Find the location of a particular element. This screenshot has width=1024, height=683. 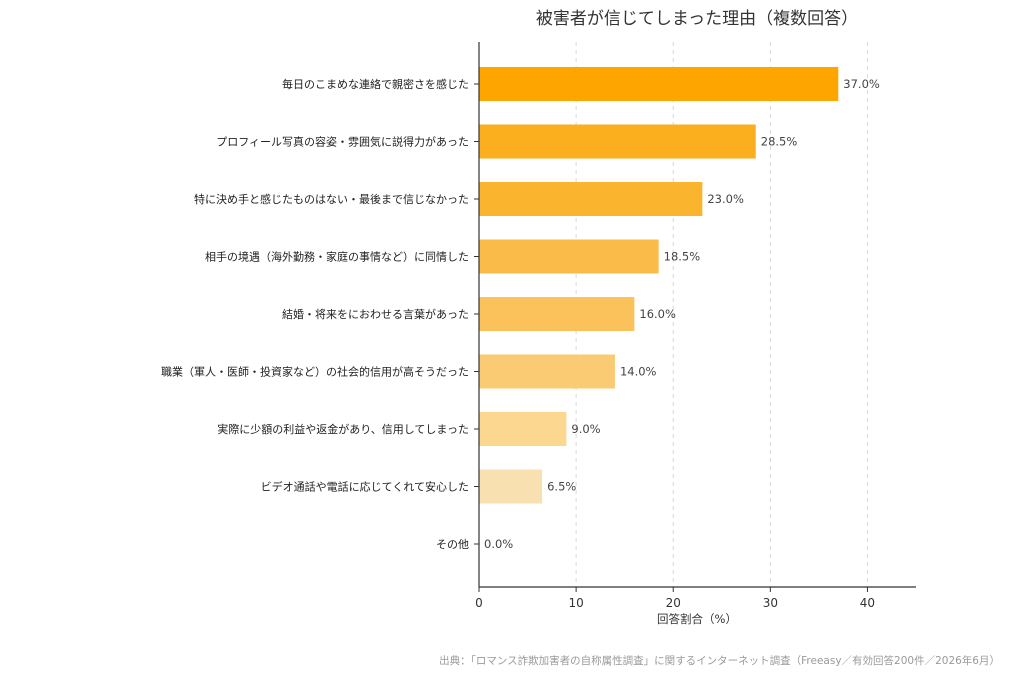

category-label-3: 相手の境遇（海外勤務・家庭の事情など）に同情した is located at coordinates (337, 257).